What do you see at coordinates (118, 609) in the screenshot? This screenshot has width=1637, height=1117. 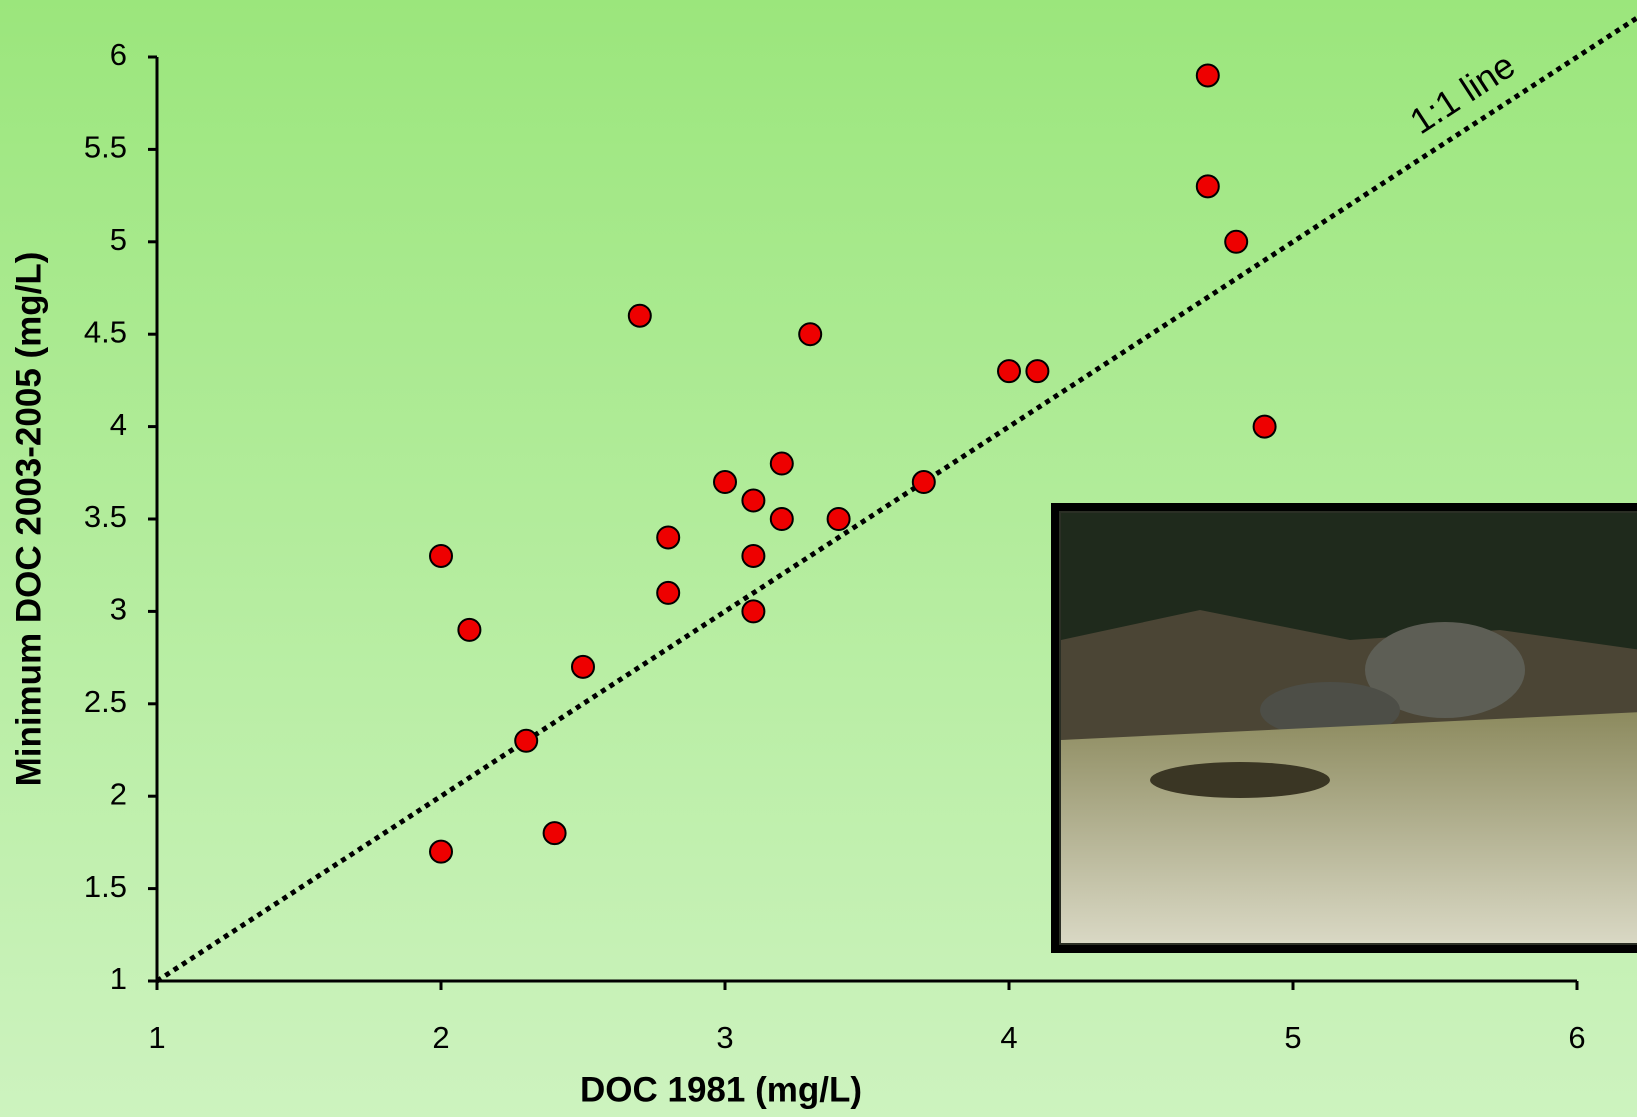 I see `y-tick-label: 3` at bounding box center [118, 609].